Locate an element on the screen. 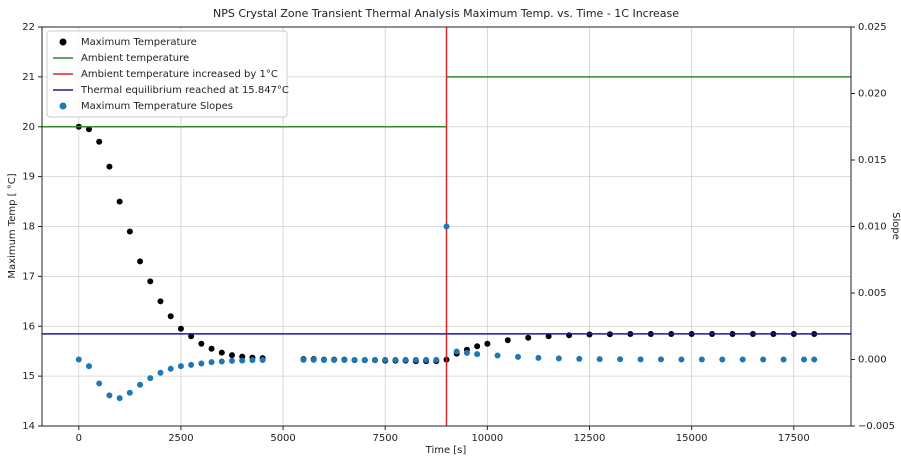 The image size is (901, 457). y-tick-label: 18 is located at coordinates (28, 227).